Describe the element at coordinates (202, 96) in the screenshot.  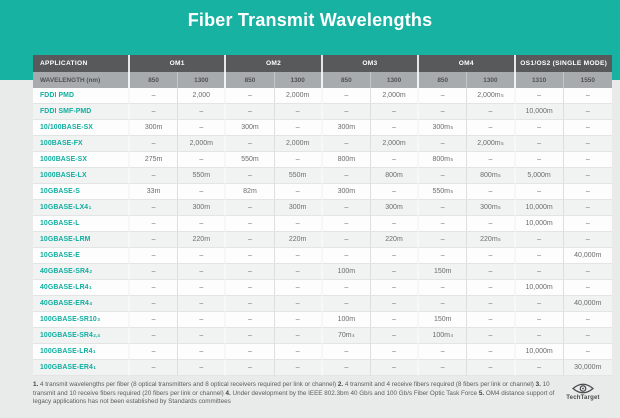
I see `distance-cell: 2,000` at that location.